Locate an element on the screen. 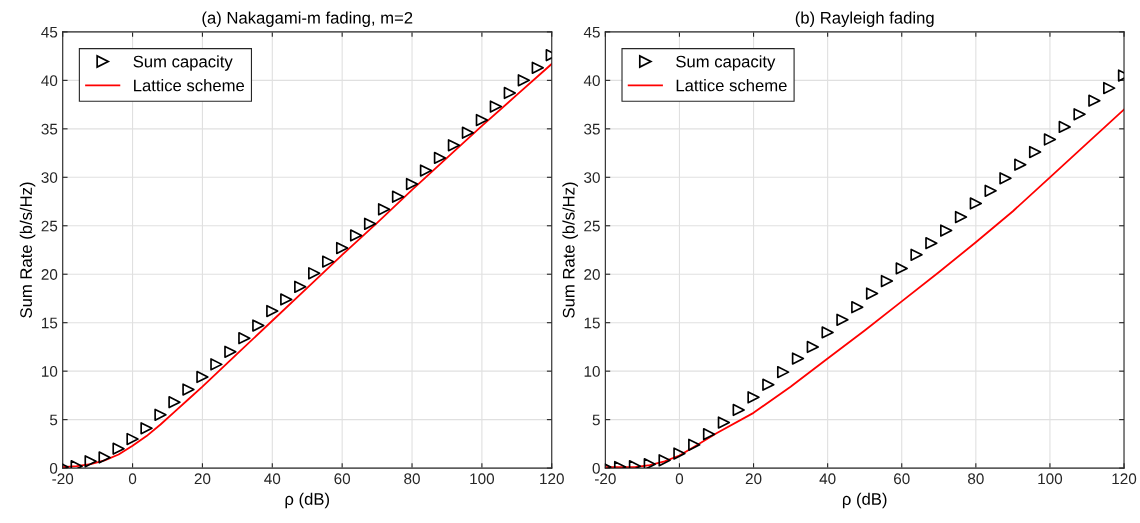 This screenshot has width=1140, height=523. x-tick-label: 80 is located at coordinates (412, 479).